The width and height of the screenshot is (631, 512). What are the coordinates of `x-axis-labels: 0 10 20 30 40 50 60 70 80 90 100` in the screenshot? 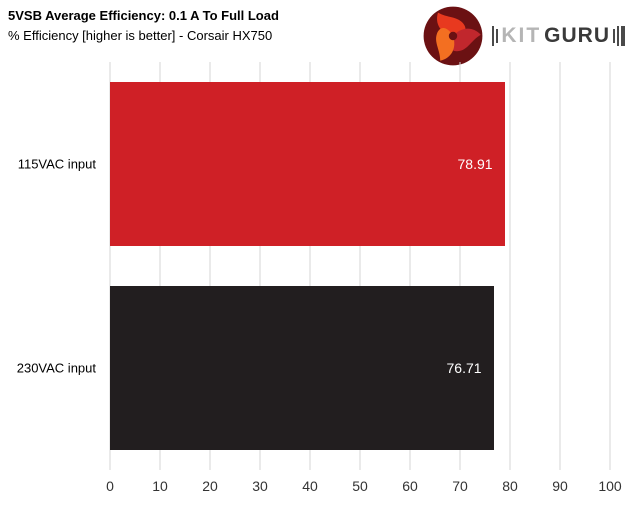 It's located at (364, 490).